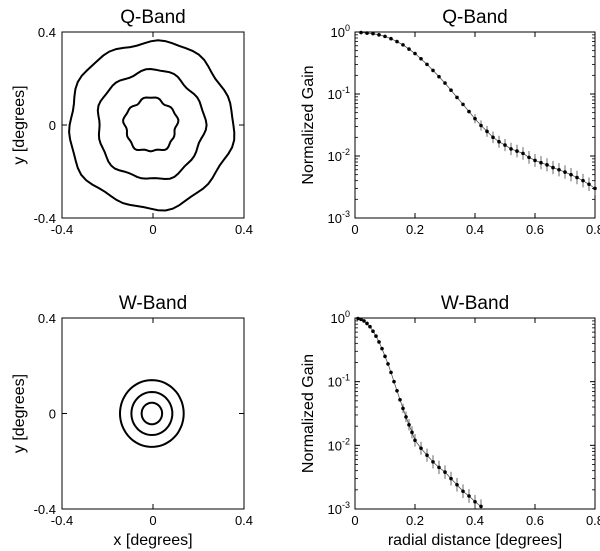  I want to click on x-axis-label: x [degrees], so click(152, 540).